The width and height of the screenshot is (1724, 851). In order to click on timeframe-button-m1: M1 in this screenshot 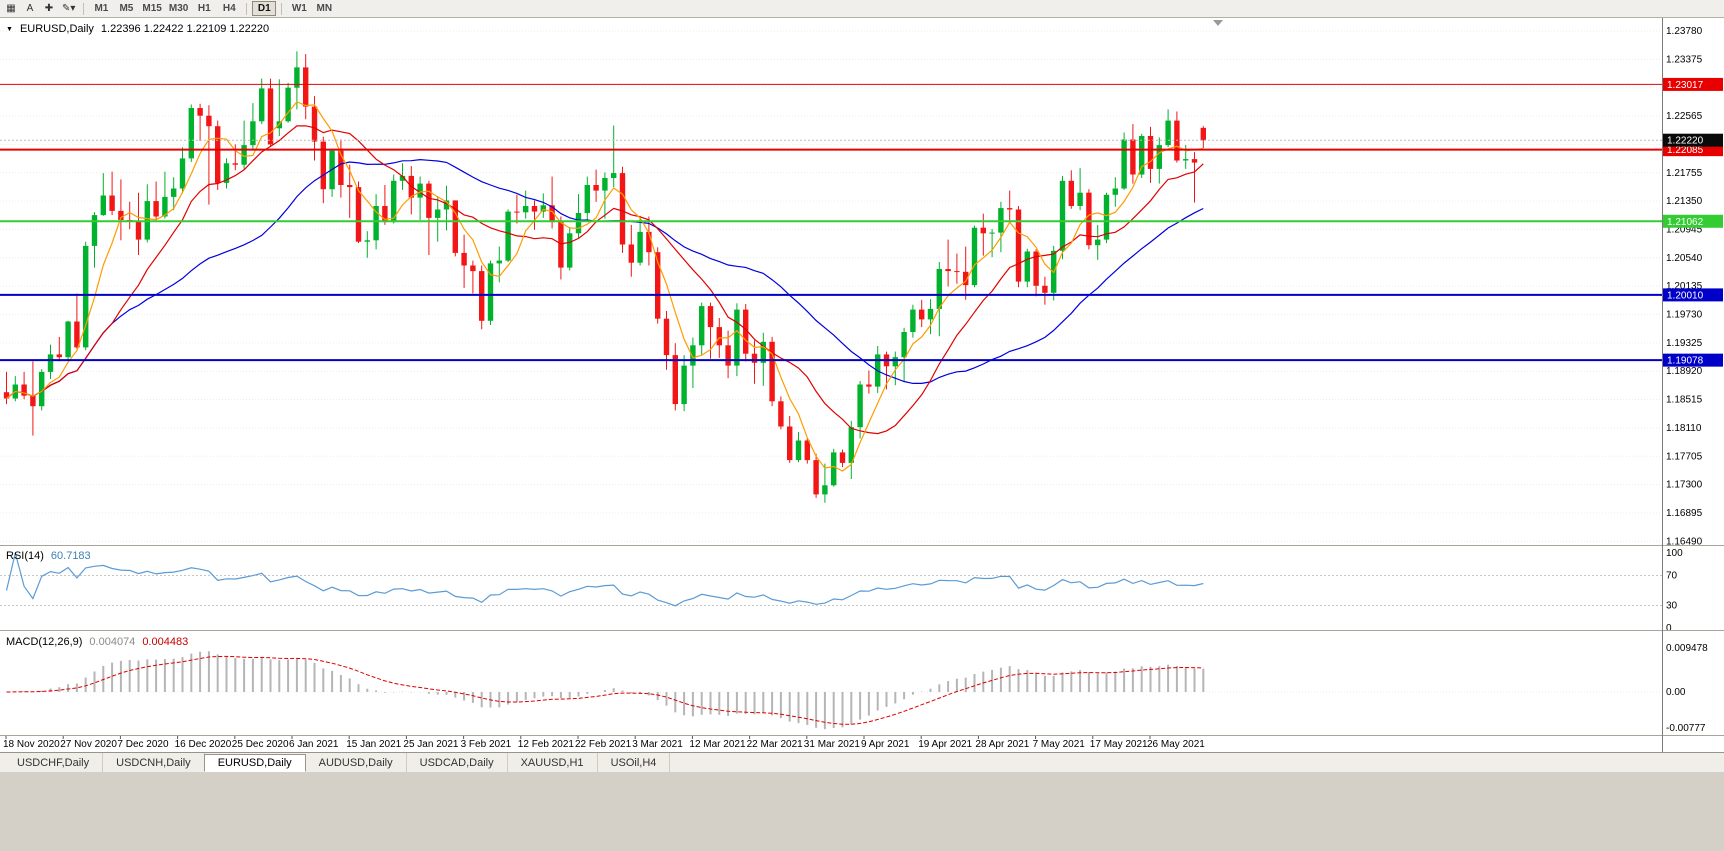, I will do `click(101, 8)`.